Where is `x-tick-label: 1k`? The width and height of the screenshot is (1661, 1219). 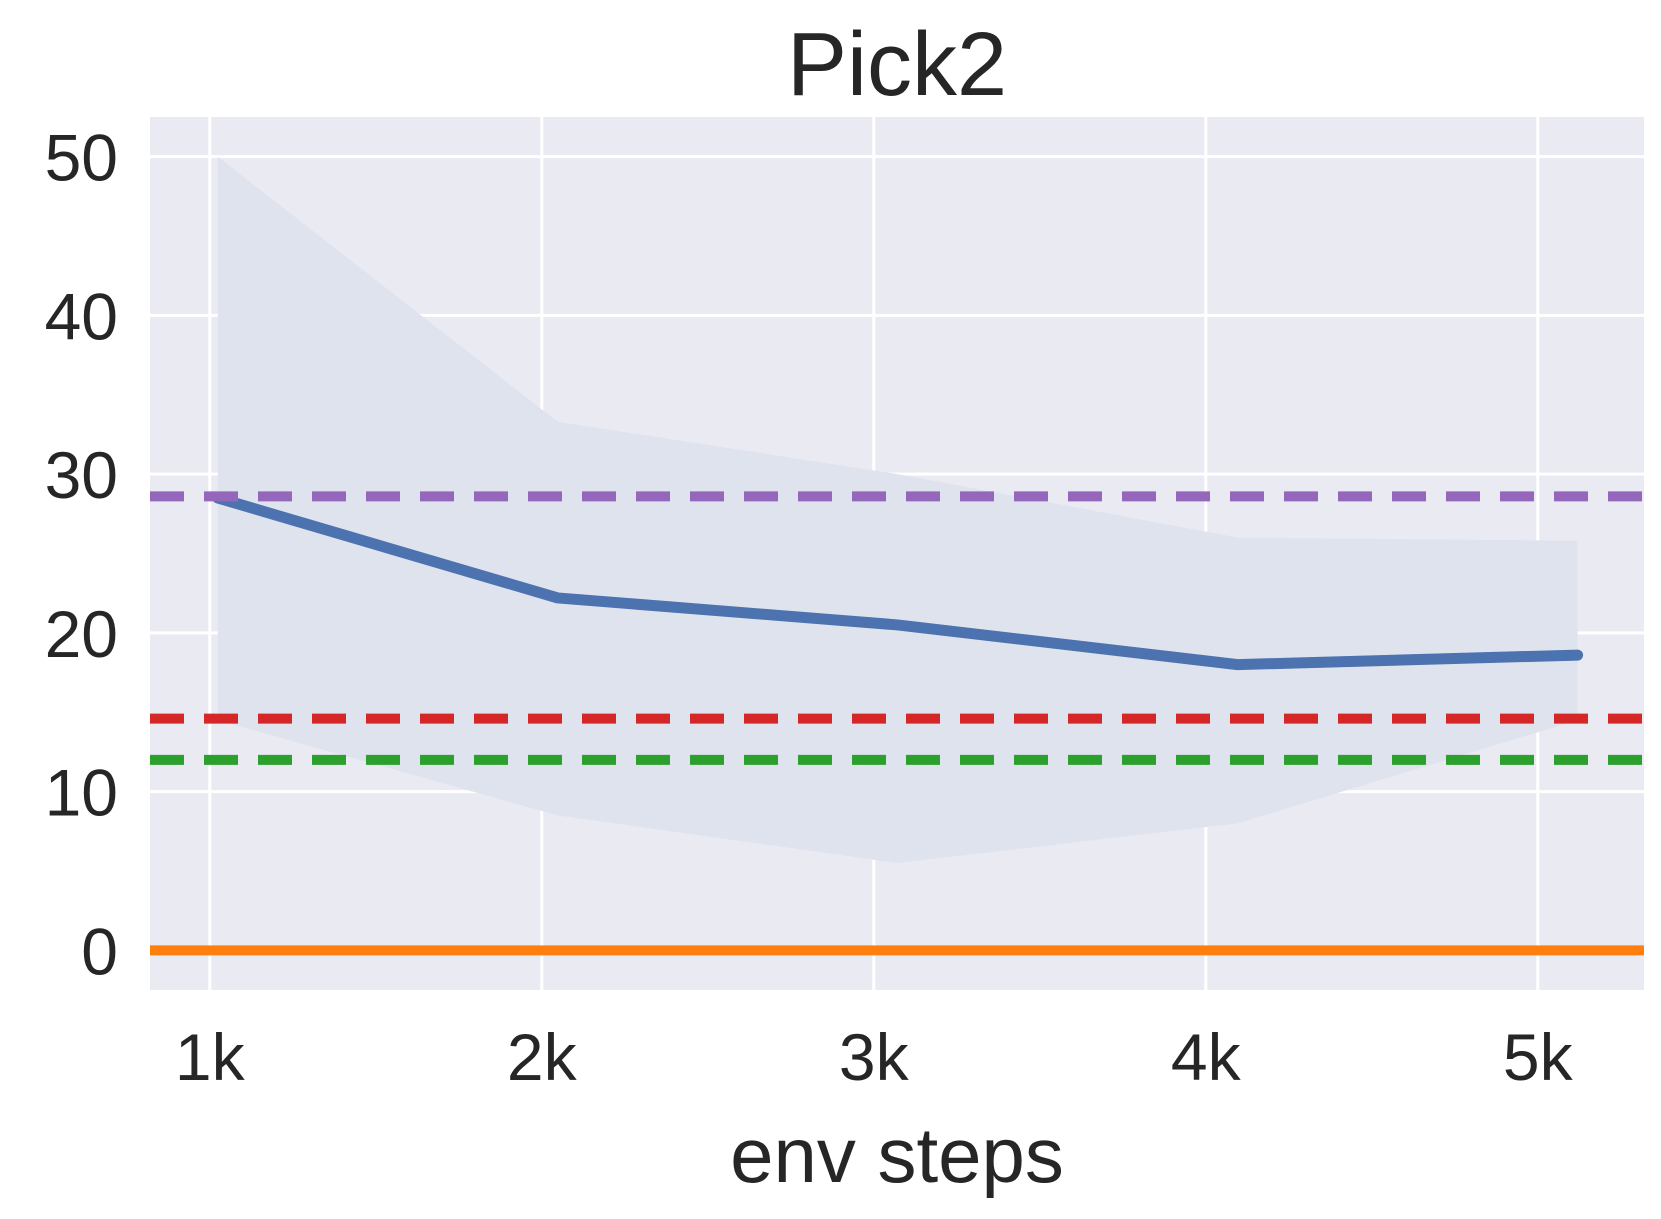
x-tick-label: 1k is located at coordinates (210, 1057).